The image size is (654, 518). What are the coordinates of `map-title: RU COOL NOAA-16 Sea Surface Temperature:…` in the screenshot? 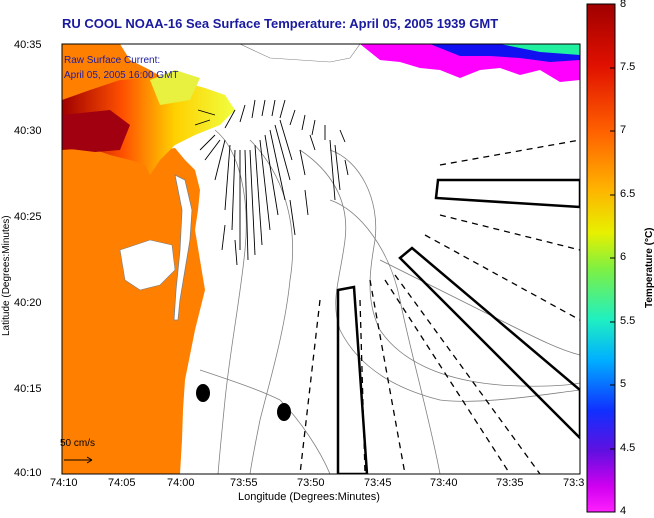 It's located at (280, 23).